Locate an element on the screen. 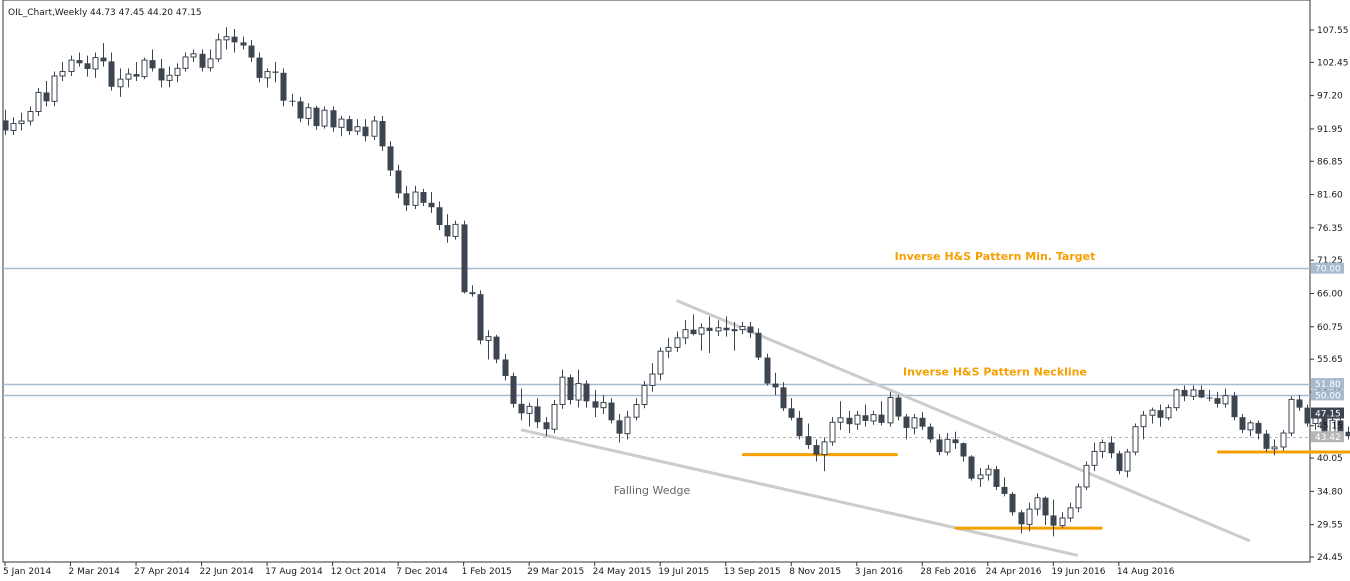 This screenshot has height=581, width=1350. x-tick-label: 1 Feb 2015 is located at coordinates (487, 572).